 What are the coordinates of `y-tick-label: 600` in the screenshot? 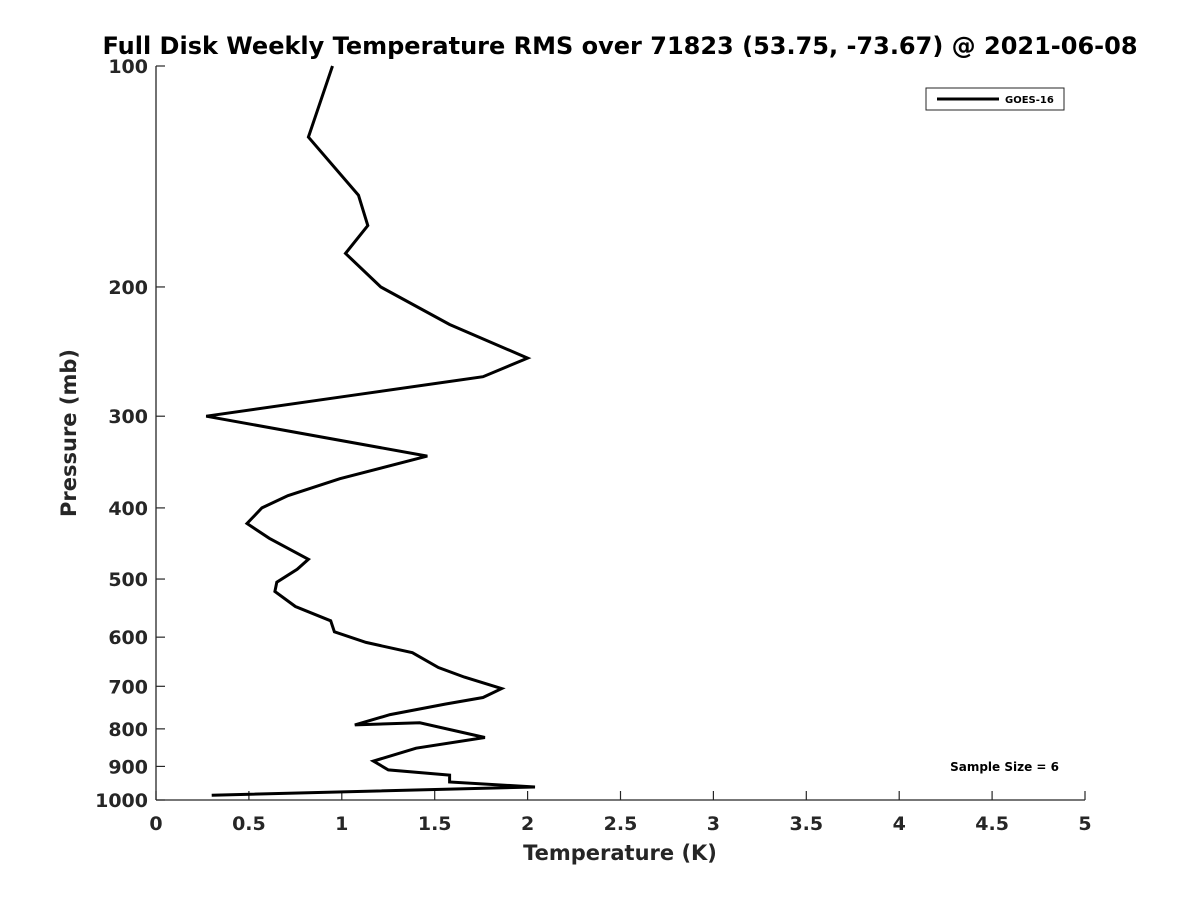 It's located at (128, 638).